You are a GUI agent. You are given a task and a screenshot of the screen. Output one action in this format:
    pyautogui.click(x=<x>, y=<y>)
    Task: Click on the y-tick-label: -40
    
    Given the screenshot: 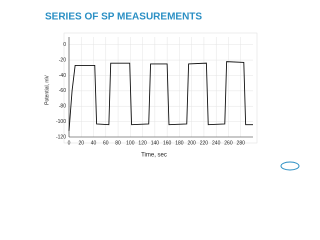 What is the action you would take?
    pyautogui.click(x=62, y=76)
    